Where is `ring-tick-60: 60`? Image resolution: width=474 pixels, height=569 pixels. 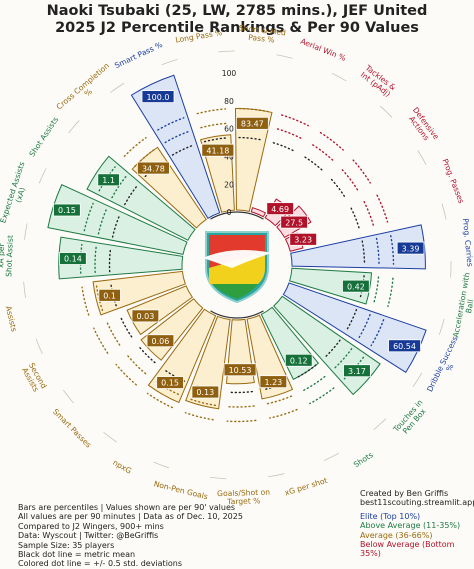 ring-tick-60: 60 is located at coordinates (229, 129).